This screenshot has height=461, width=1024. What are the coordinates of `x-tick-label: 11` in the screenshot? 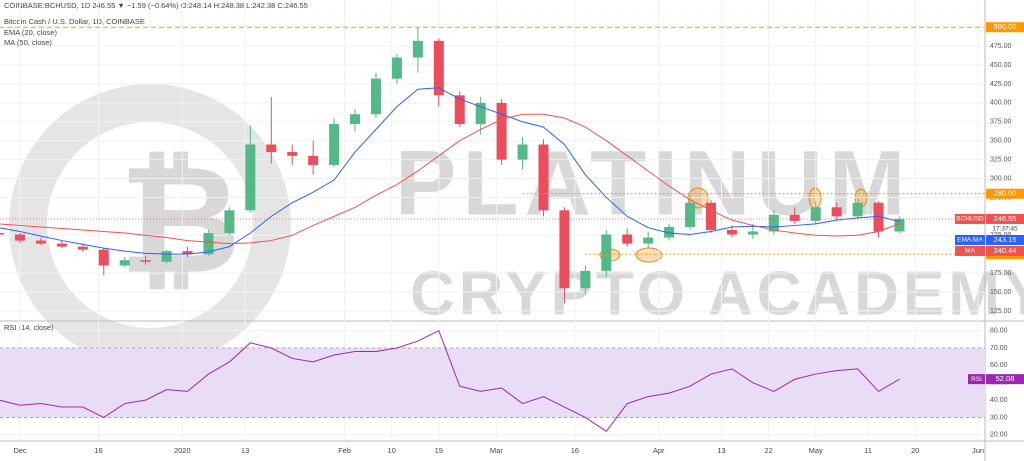 It's located at (868, 450).